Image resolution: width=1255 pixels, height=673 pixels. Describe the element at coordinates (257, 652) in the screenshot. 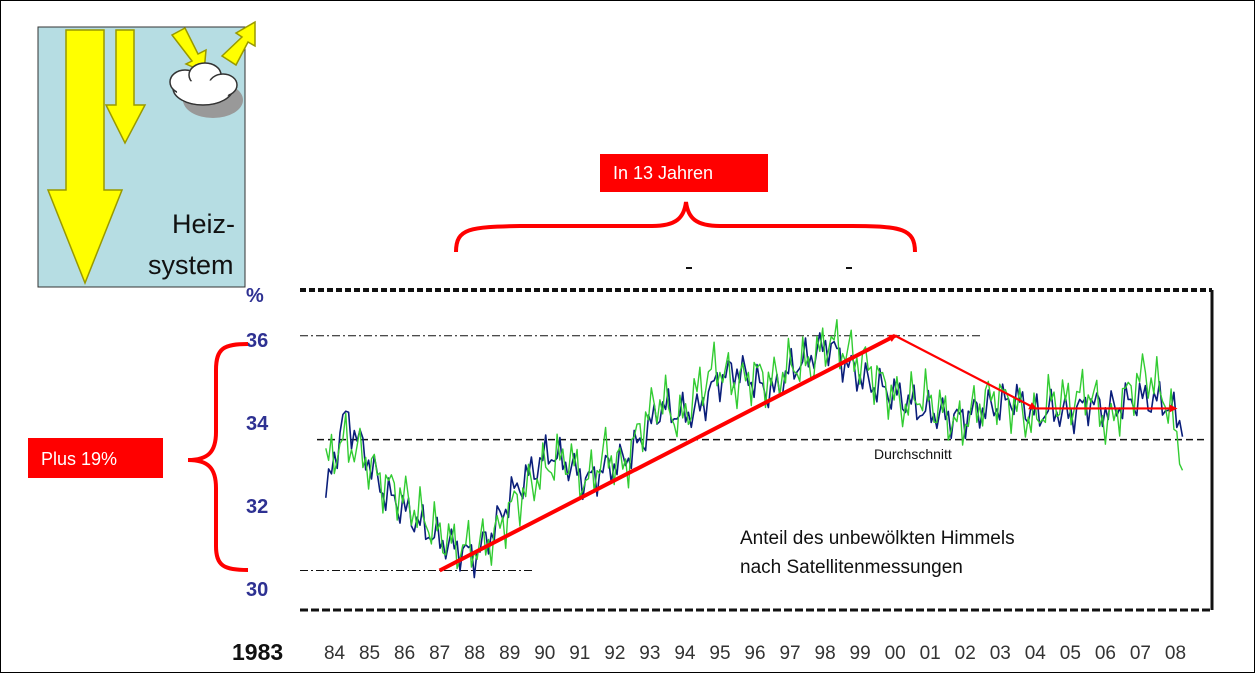

I see `x-tick-label-first: 1983` at that location.